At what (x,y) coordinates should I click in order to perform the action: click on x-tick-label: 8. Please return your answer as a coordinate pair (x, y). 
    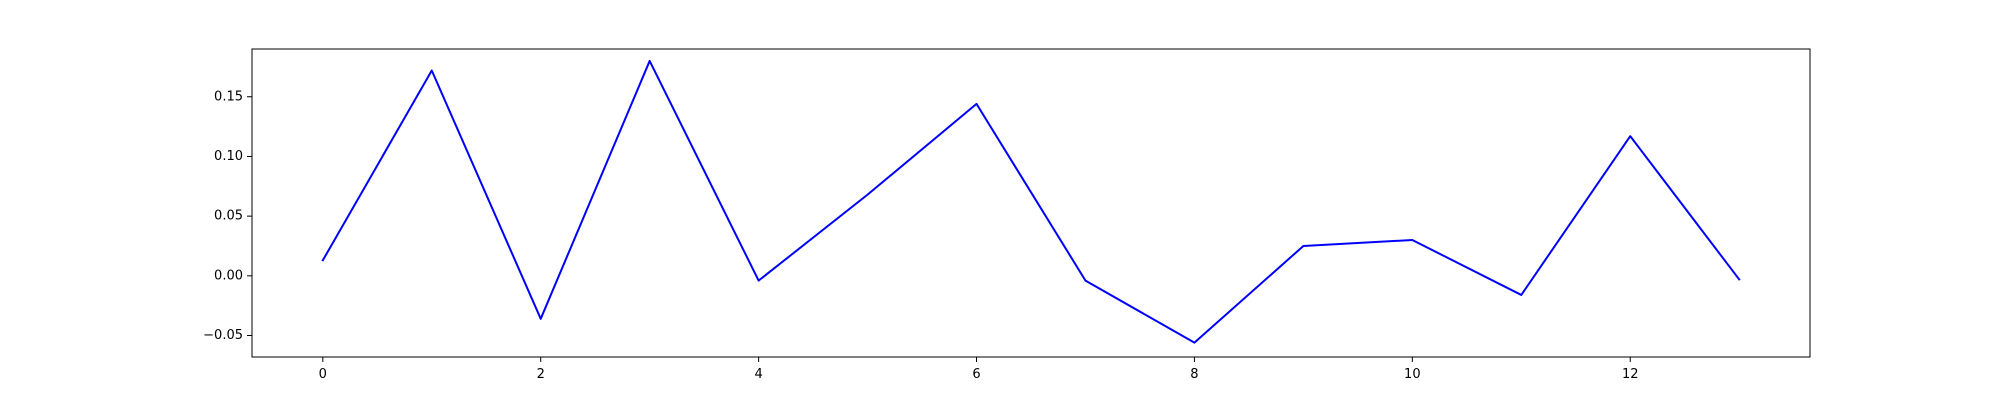
    Looking at the image, I should click on (1194, 374).